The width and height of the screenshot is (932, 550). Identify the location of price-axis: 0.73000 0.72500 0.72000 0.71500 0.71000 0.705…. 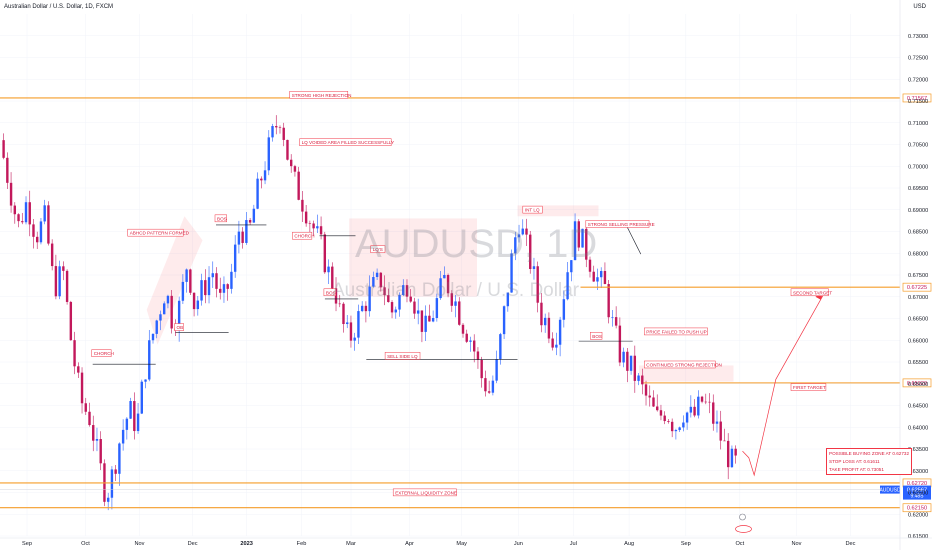
(913, 275).